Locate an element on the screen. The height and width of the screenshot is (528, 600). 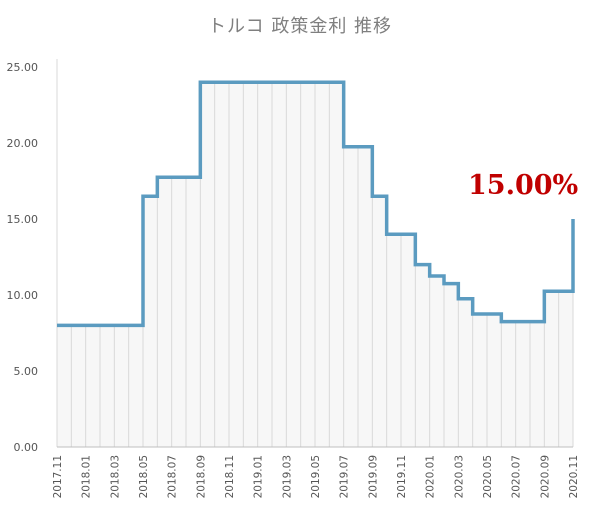
y-tick-label: 25.00 is located at coordinates (23, 67).